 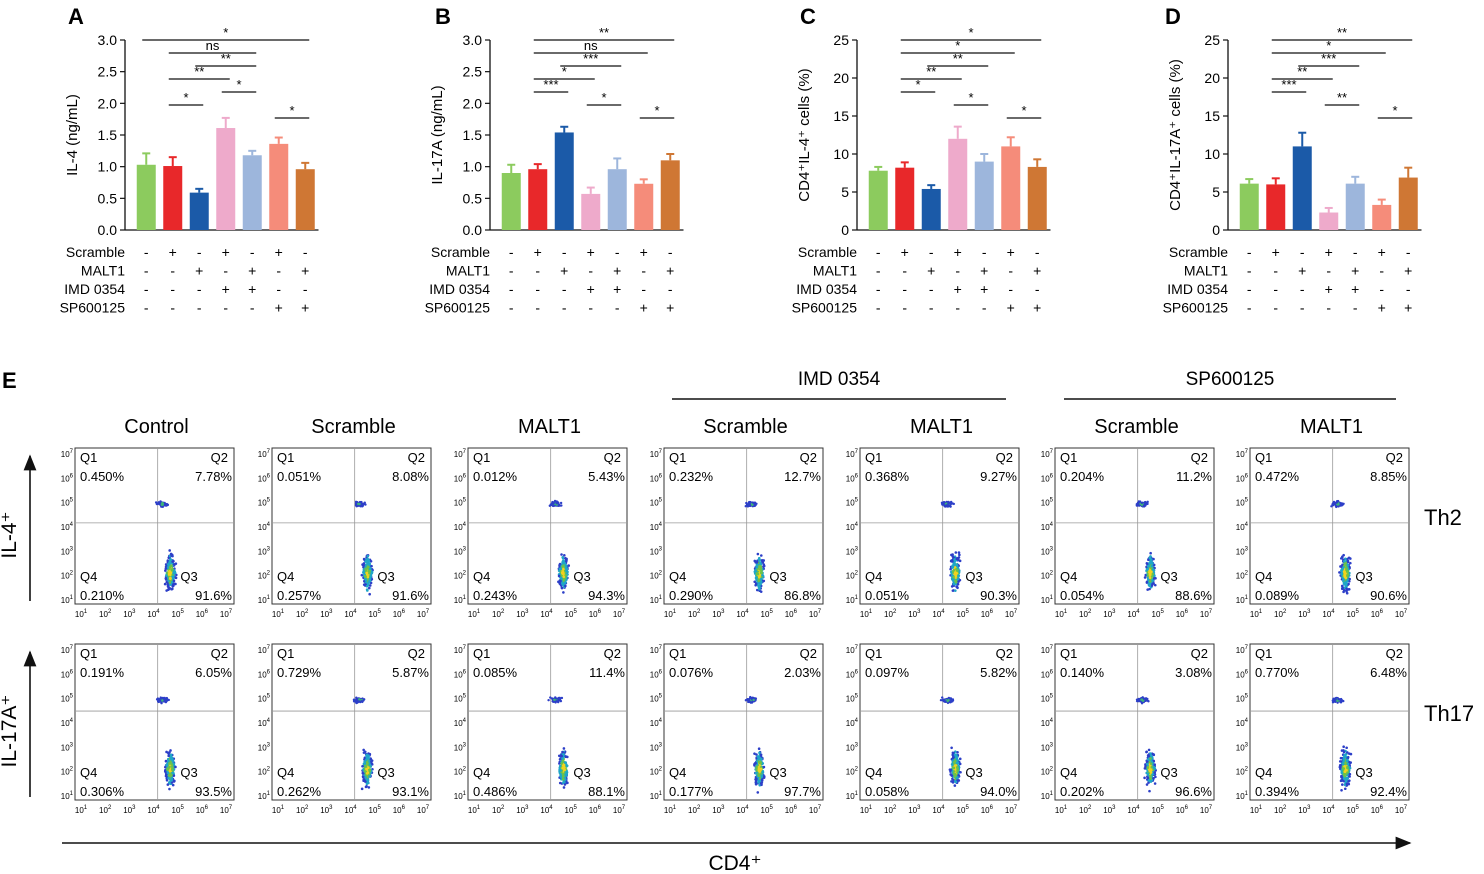 What do you see at coordinates (473, 40) in the screenshot?
I see `y-tick-label: 3.0` at bounding box center [473, 40].